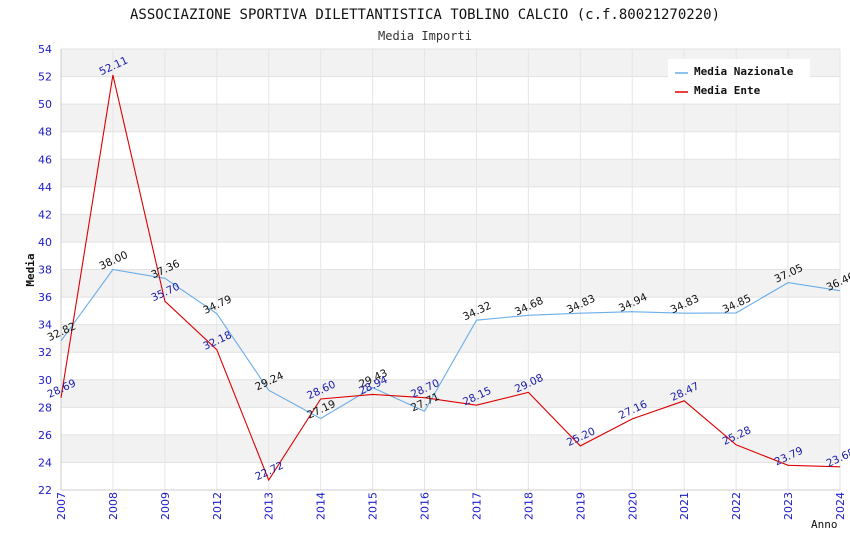  Describe the element at coordinates (788, 506) in the screenshot. I see `x-tick-label: 2023` at that location.